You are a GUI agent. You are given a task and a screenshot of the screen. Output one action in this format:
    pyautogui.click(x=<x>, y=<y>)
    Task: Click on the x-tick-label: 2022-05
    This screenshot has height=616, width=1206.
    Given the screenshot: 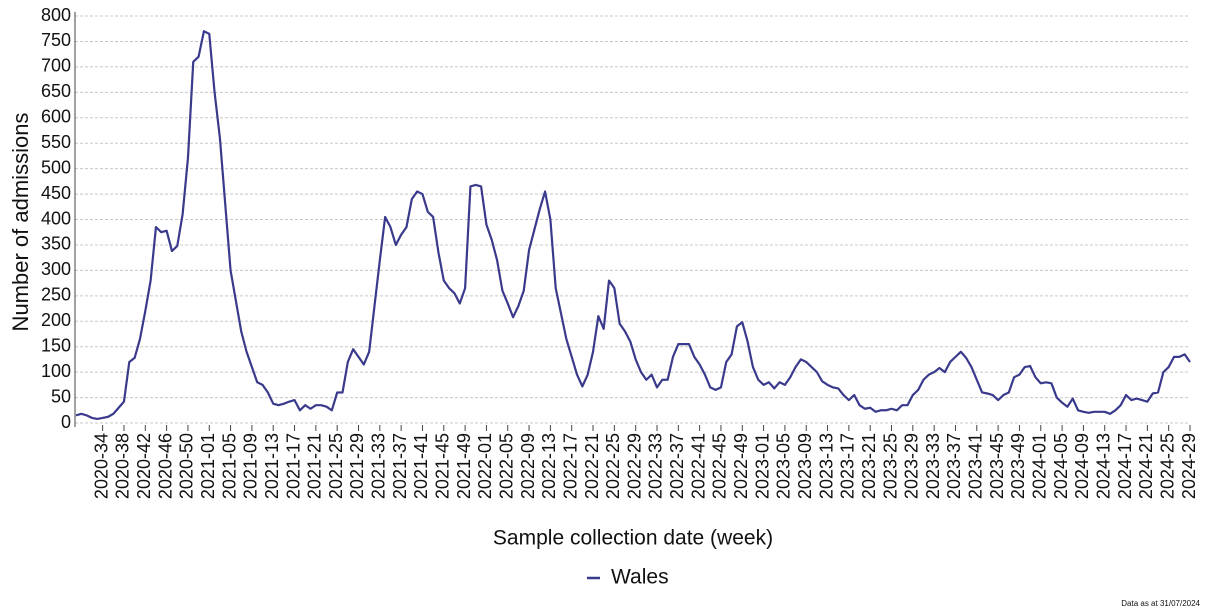 What is the action you would take?
    pyautogui.click(x=506, y=466)
    